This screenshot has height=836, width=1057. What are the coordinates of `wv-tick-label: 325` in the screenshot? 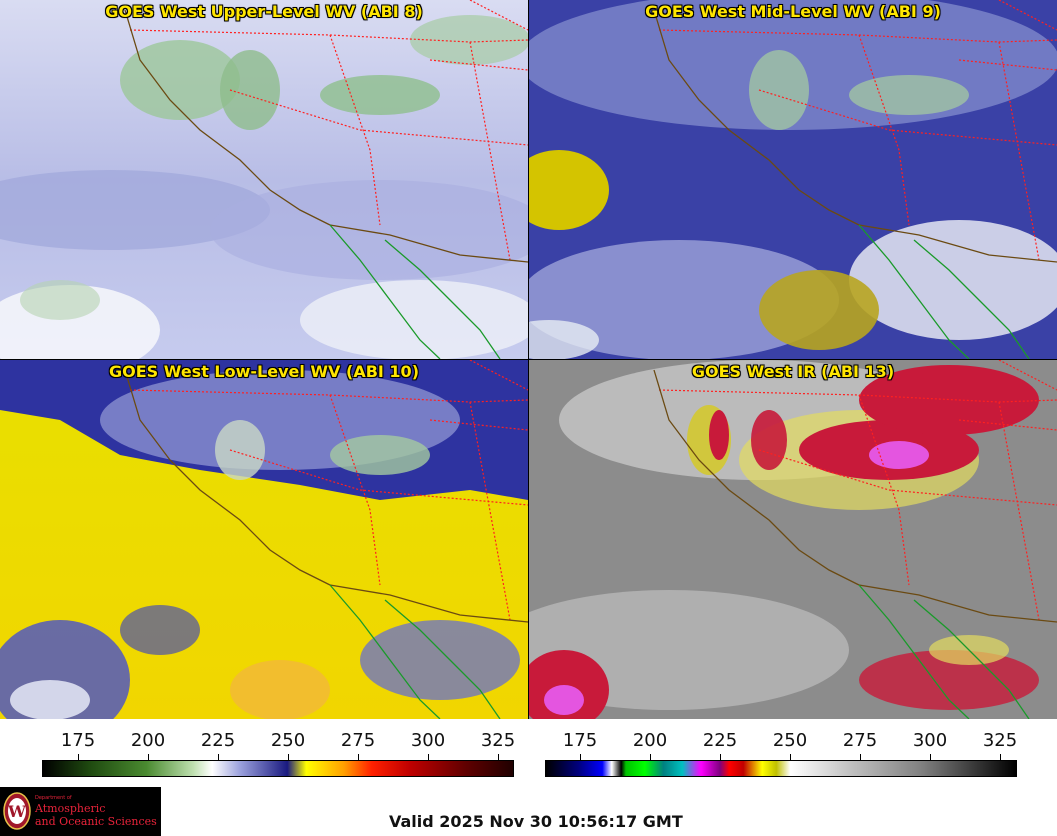 It's located at (498, 740).